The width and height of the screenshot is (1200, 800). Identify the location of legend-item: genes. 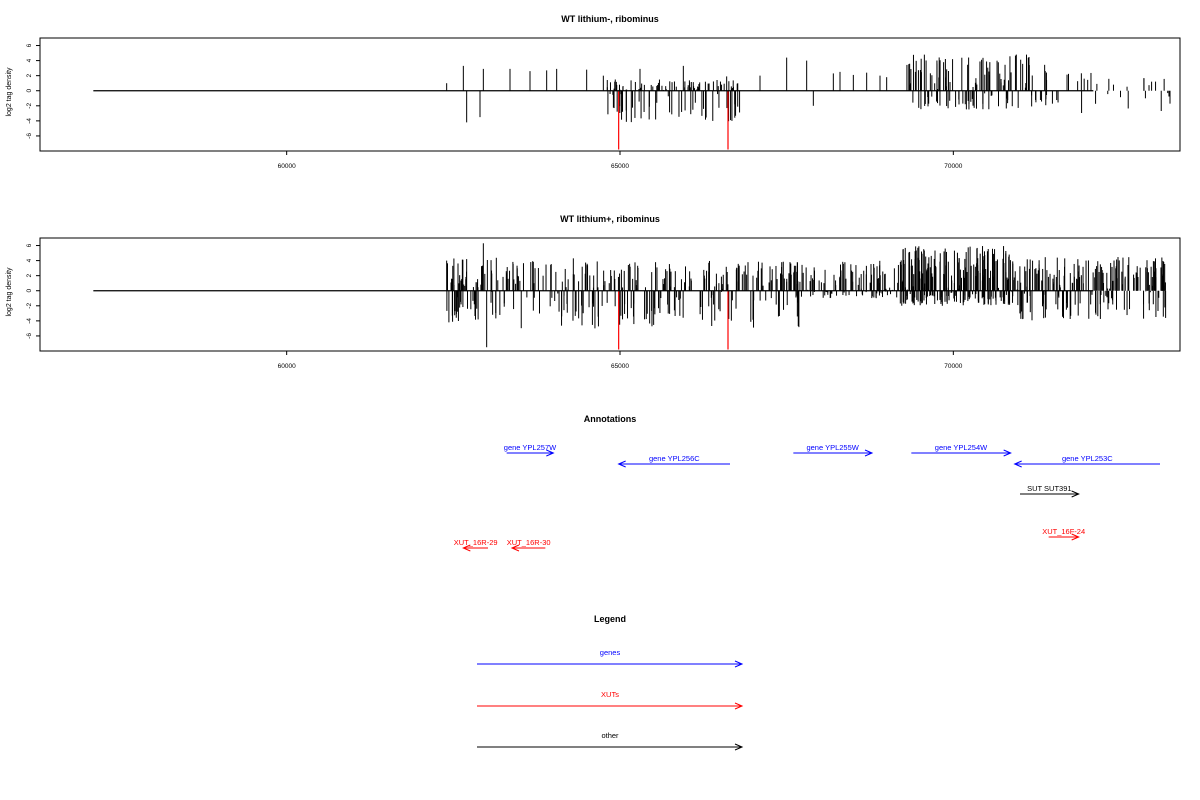
(610, 658).